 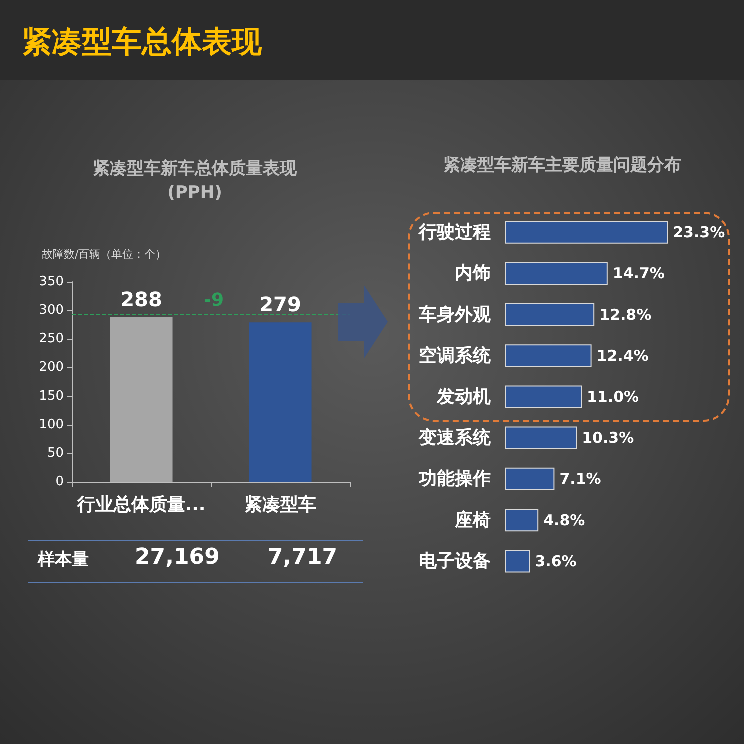 What do you see at coordinates (51, 339) in the screenshot?
I see `y-tick-label: 250` at bounding box center [51, 339].